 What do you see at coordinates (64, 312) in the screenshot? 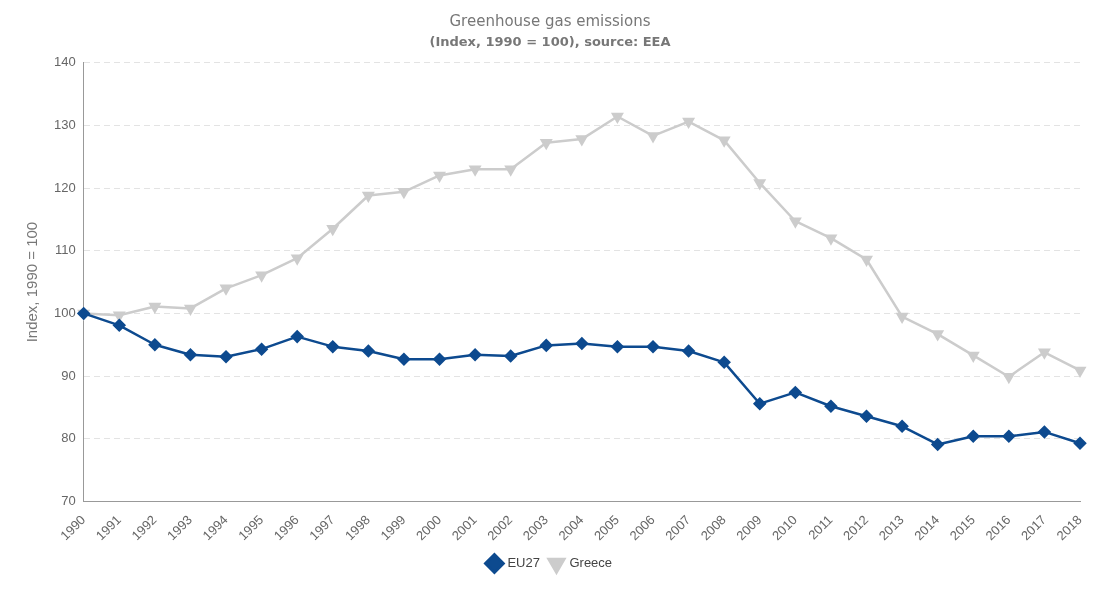
I see `y-tick-label: 100` at bounding box center [64, 312].